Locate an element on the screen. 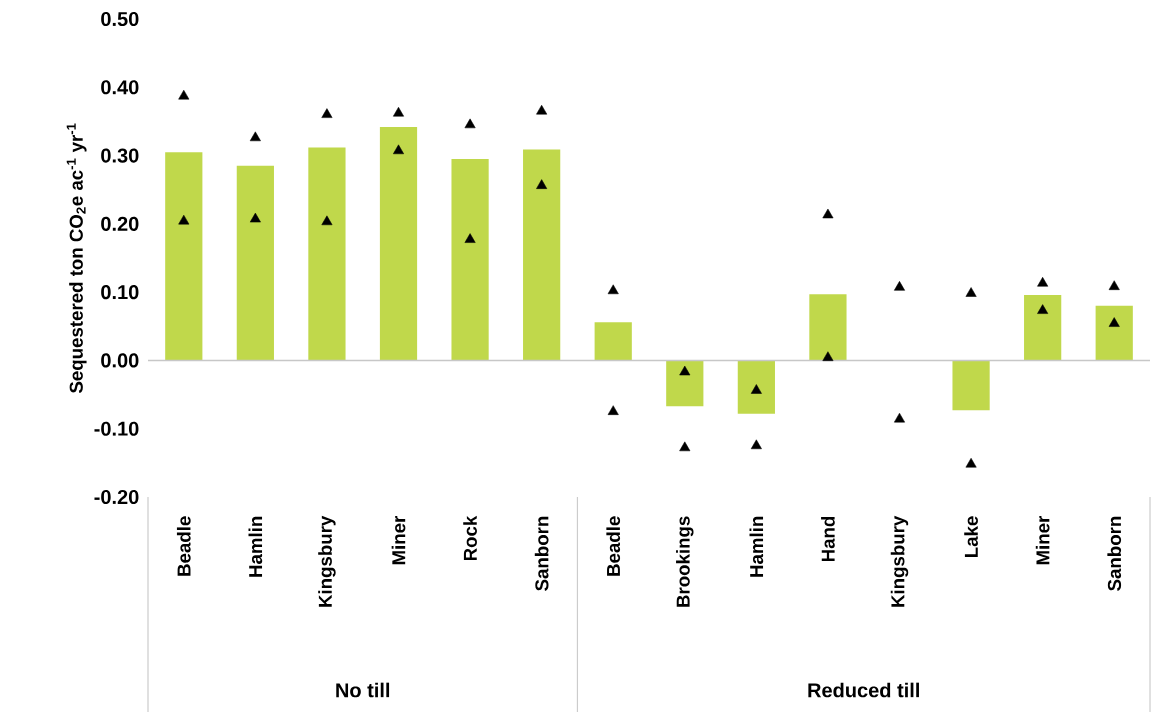  y-tick-label: 0.10 is located at coordinates (120, 292).